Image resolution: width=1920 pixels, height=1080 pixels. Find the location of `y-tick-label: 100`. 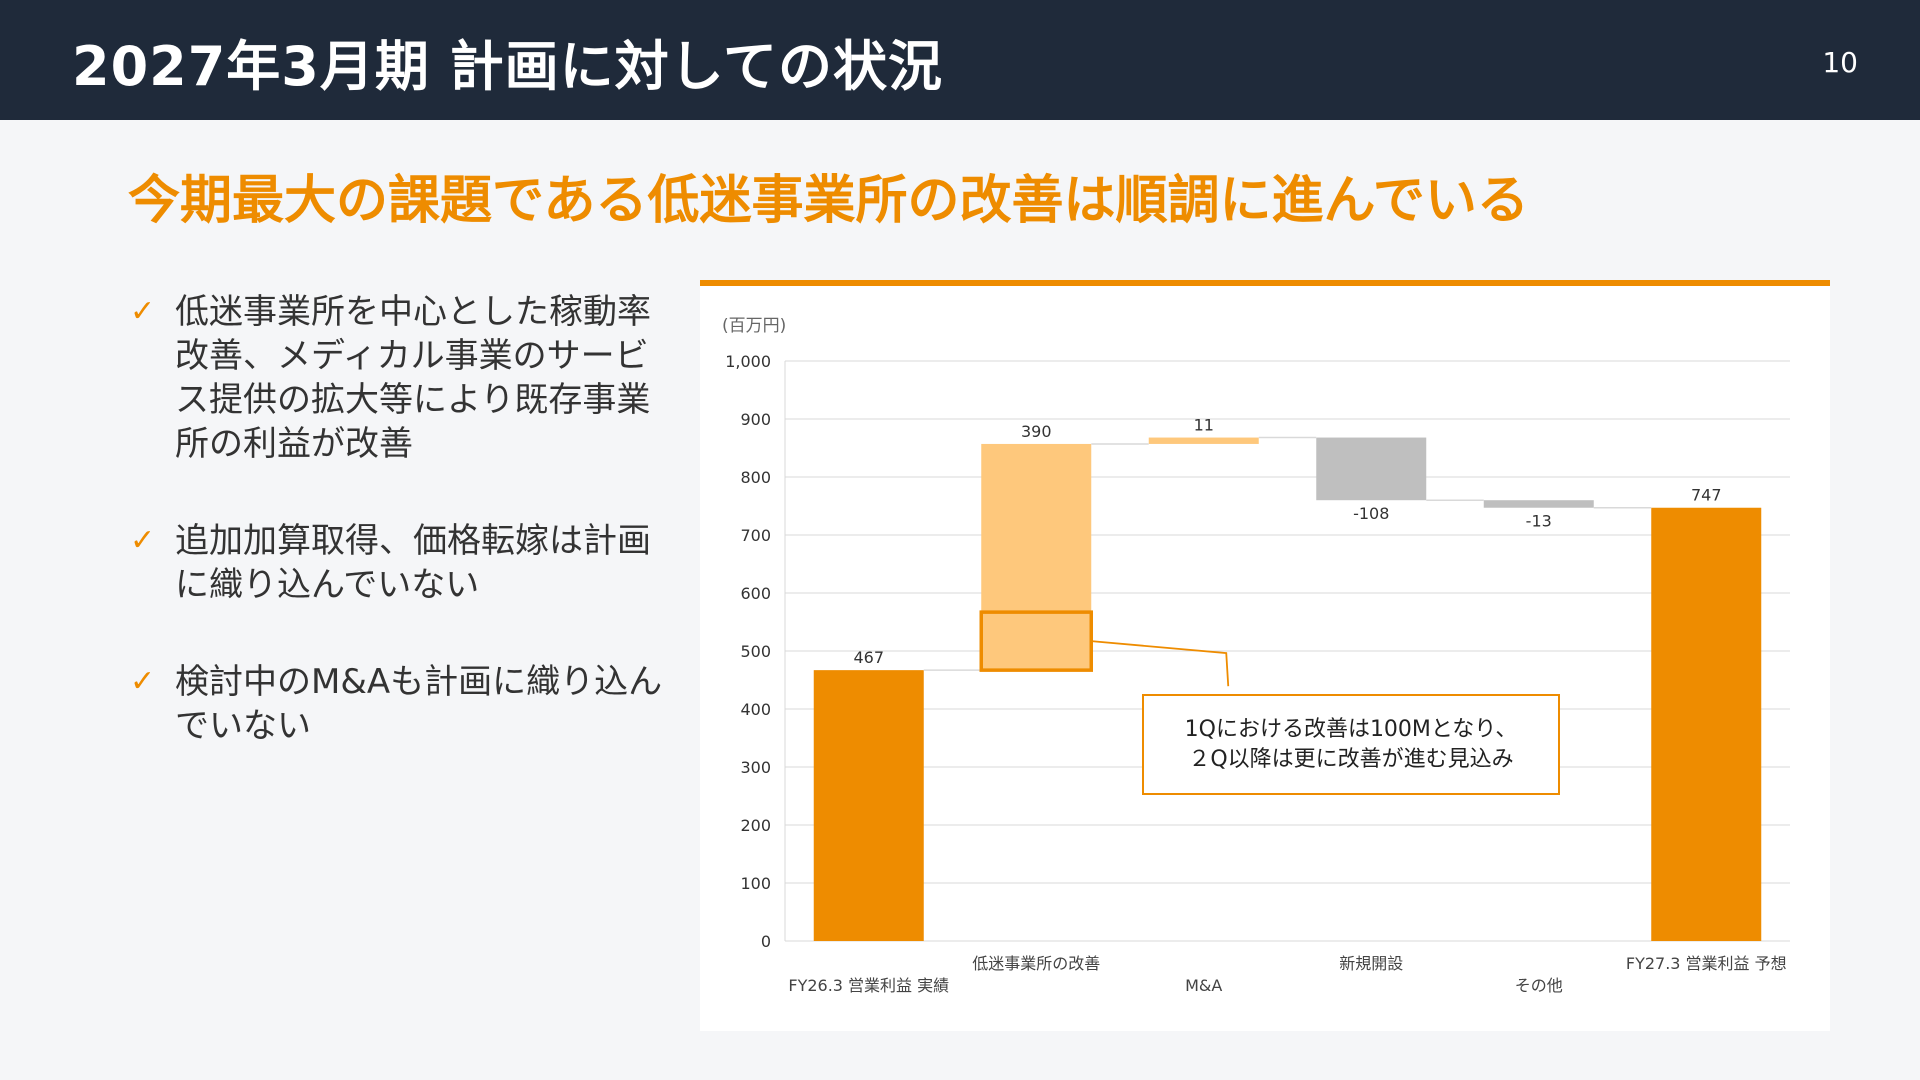

y-tick-label: 100 is located at coordinates (755, 883).